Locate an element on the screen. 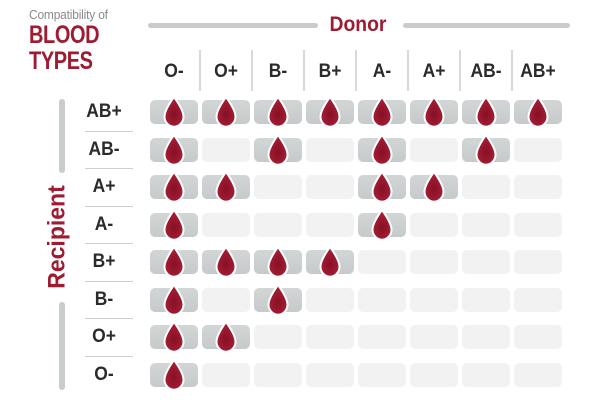  matrix-cell-A--from-AB+ is located at coordinates (538, 224).